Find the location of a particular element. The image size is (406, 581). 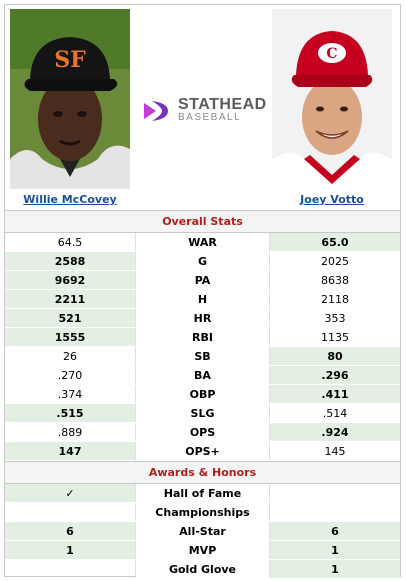

stat-label: RBI is located at coordinates (202, 337).